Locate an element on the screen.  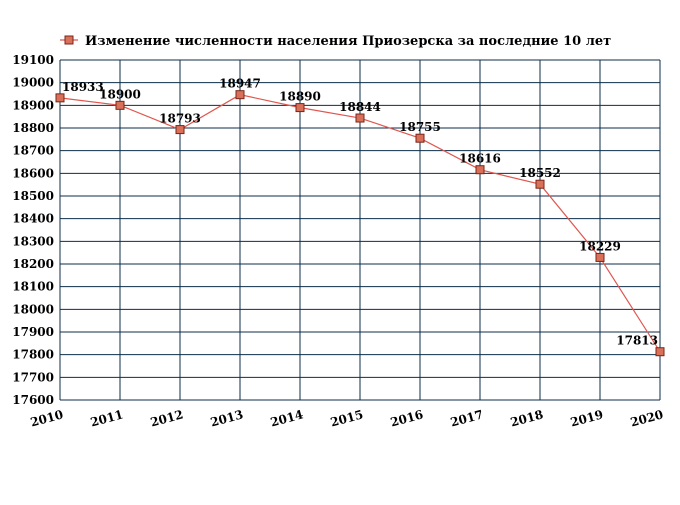
y-tick-label: 17700 is located at coordinates (33, 377).